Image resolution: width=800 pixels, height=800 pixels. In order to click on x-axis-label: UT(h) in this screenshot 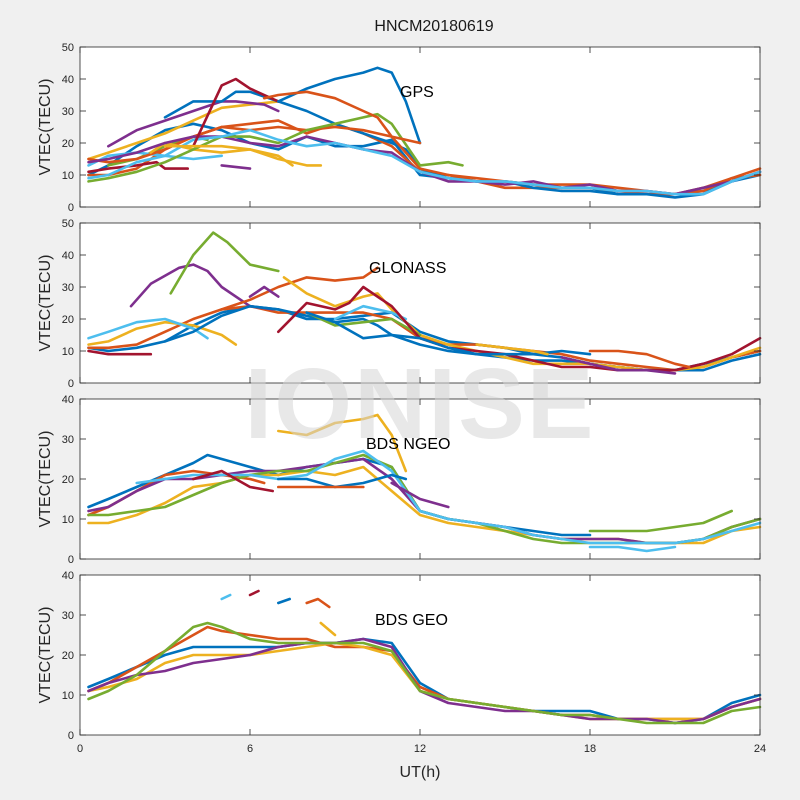, I will do `click(420, 772)`.